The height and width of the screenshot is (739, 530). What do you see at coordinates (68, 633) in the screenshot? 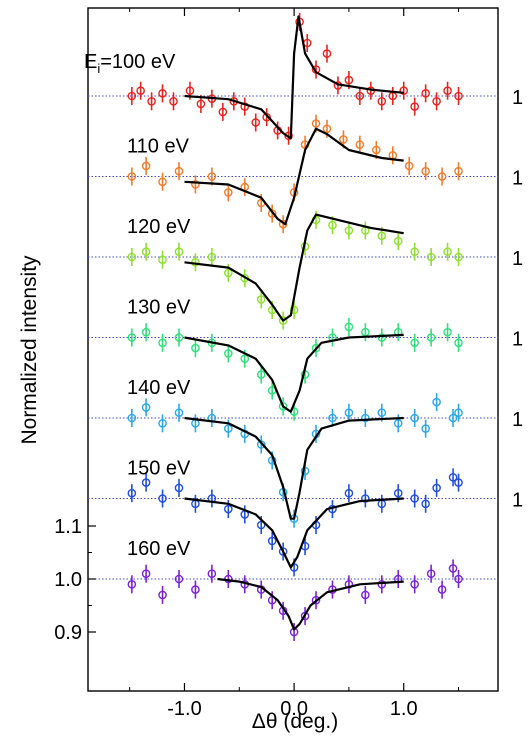
I see `y-tick-label: 0.9` at bounding box center [68, 633].